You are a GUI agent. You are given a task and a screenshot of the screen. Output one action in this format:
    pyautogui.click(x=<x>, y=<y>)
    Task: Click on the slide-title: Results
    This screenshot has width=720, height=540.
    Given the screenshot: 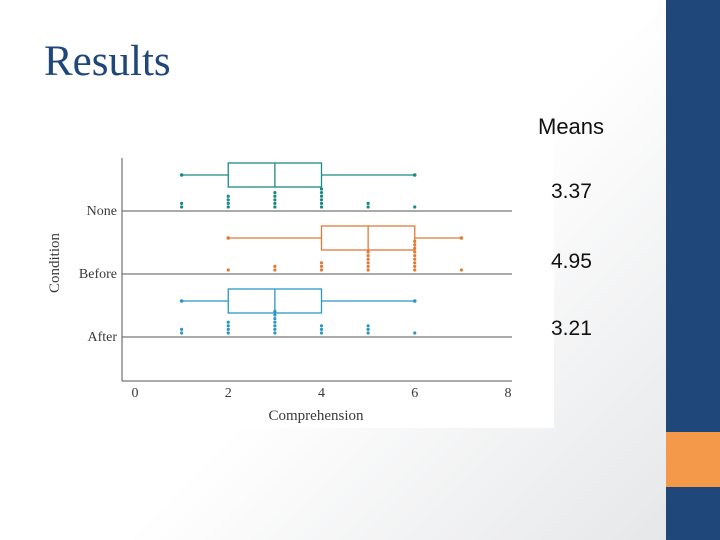 What is the action you would take?
    pyautogui.click(x=107, y=61)
    